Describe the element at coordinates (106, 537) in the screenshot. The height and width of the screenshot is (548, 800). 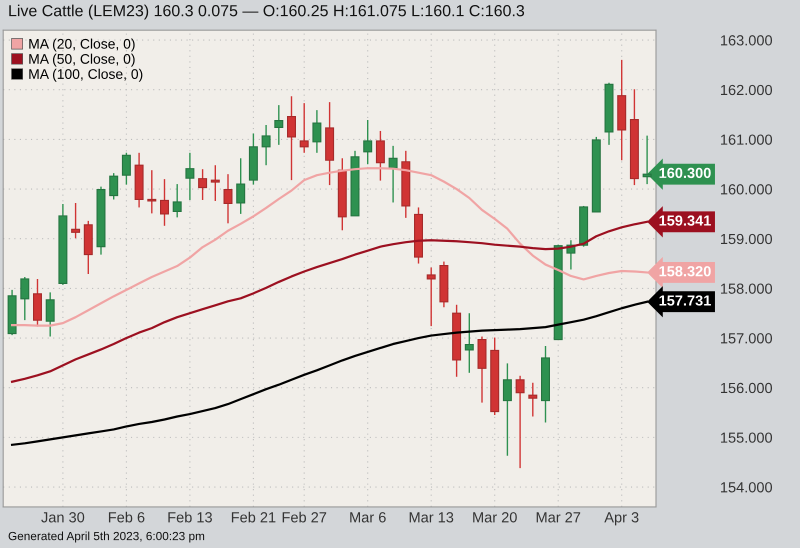
I see `text: Generated April 5th 2023, 6:00:23 pm` at that location.